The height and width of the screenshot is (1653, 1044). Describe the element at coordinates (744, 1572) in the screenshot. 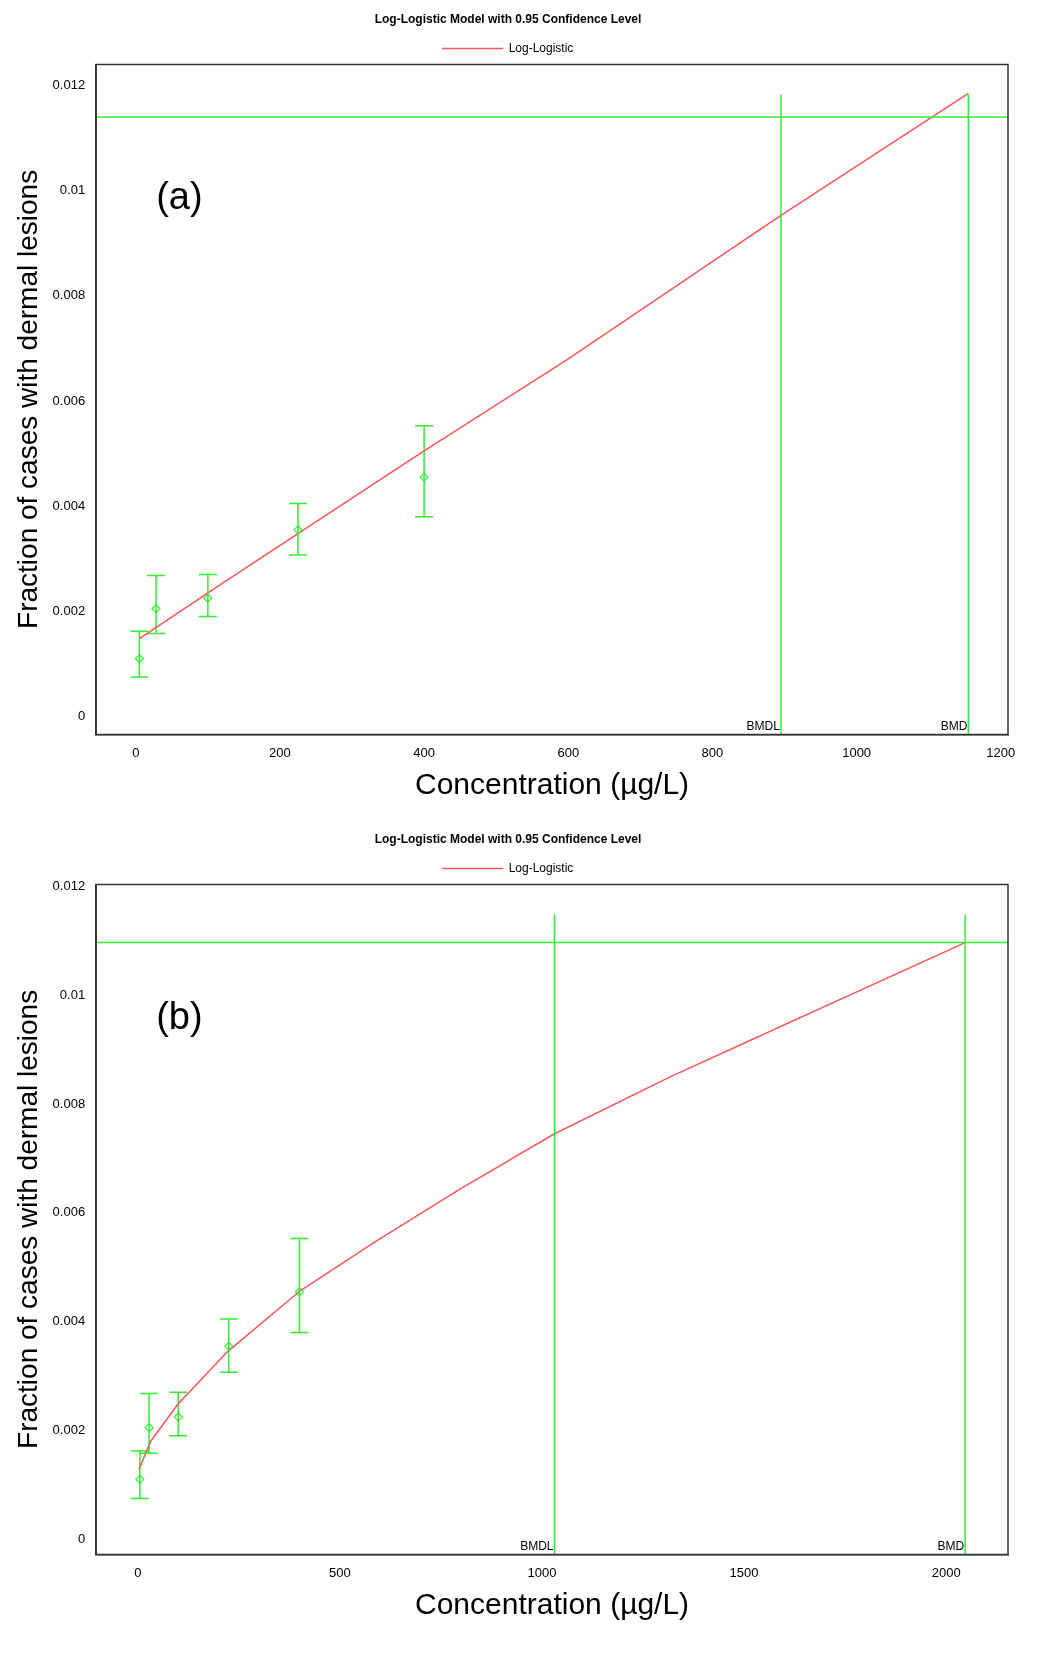

I see `x-tick-label: 1500` at that location.